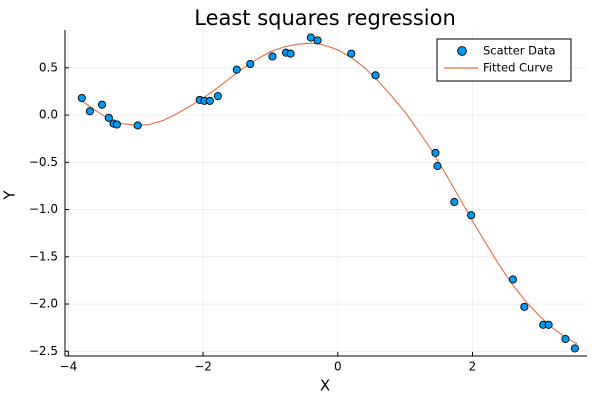  Describe the element at coordinates (48, 115) in the screenshot. I see `y-tick-label: 0.0` at that location.